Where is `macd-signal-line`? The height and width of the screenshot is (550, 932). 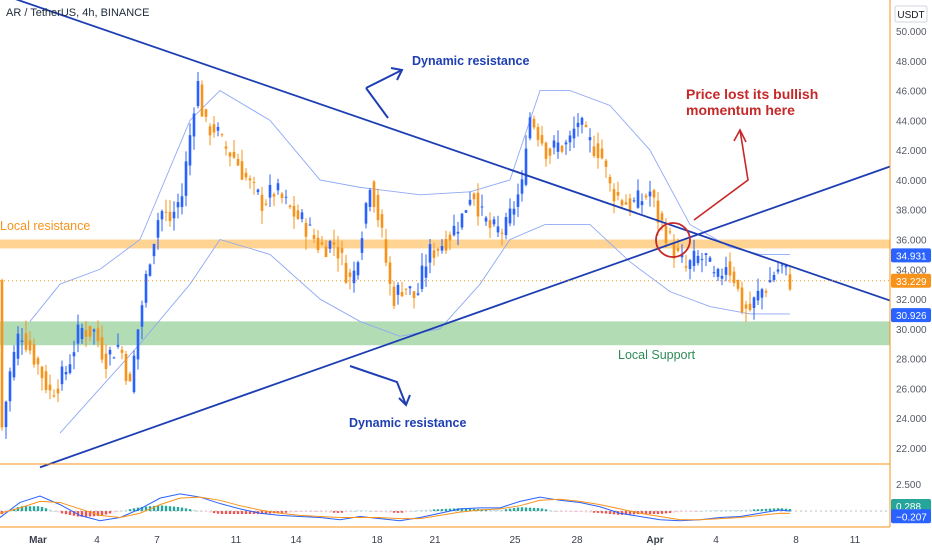
macd-signal-line is located at coordinates (395, 508).